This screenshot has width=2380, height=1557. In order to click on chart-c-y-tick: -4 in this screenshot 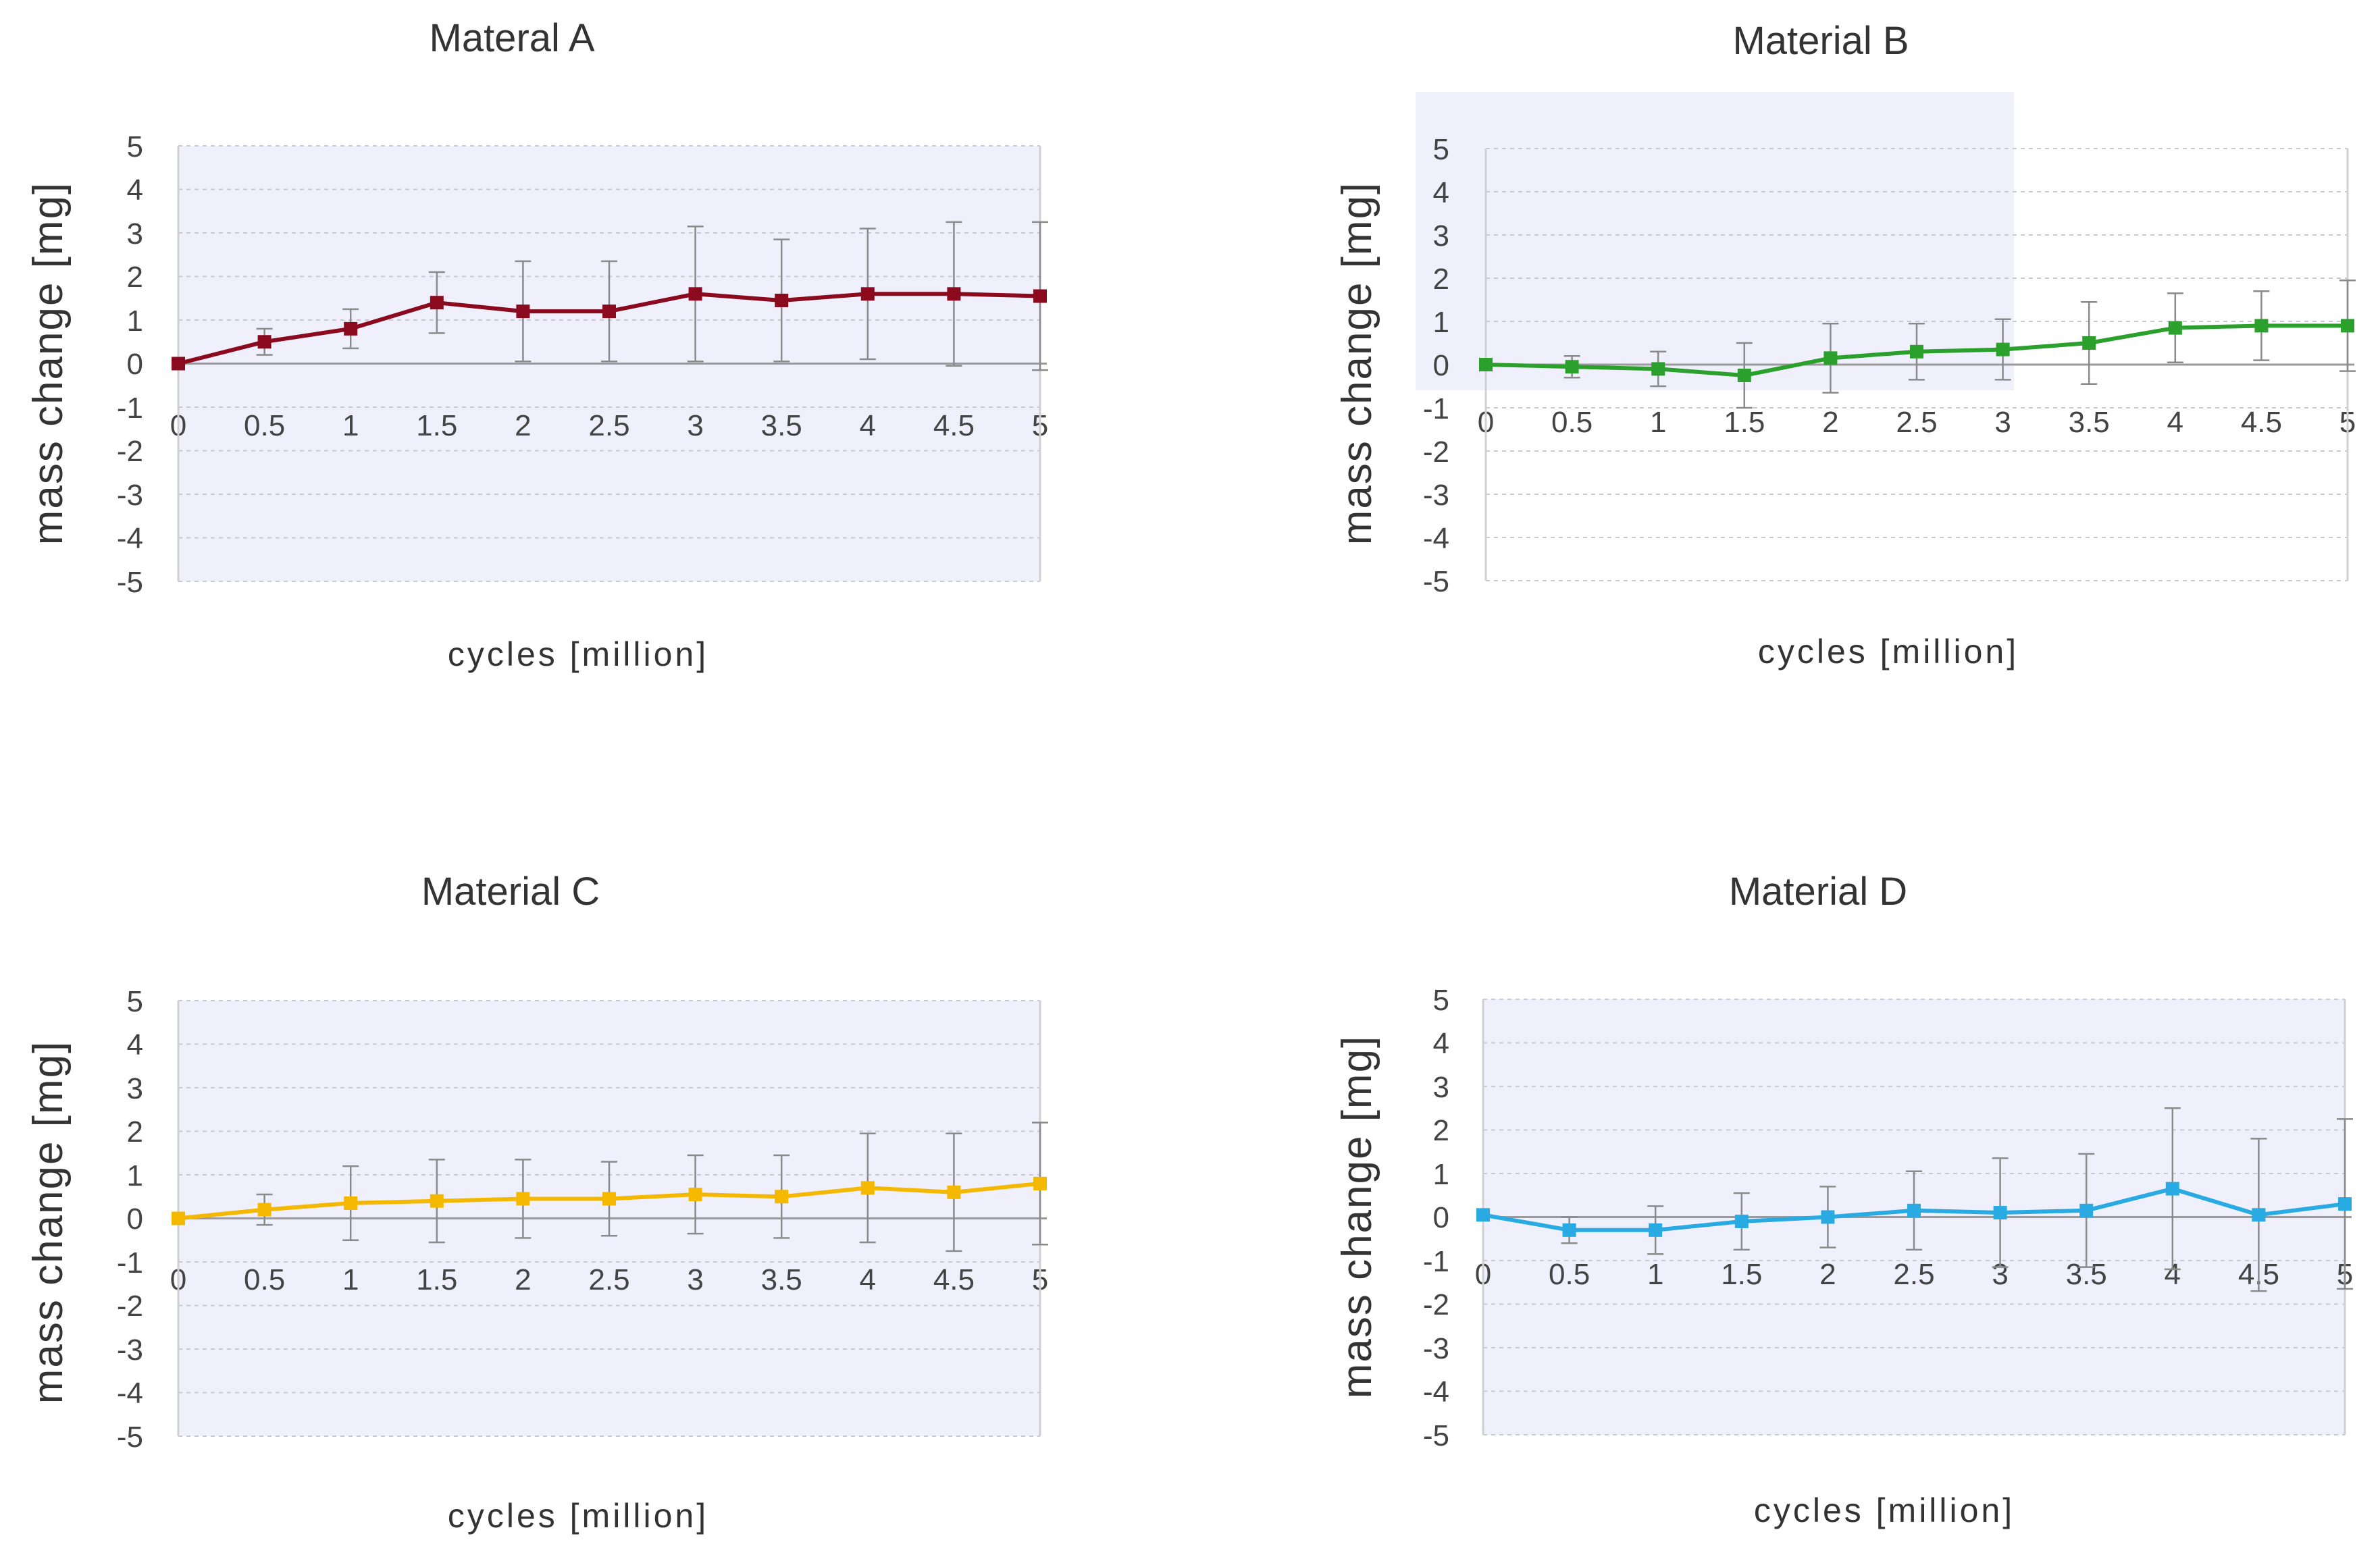, I will do `click(130, 1393)`.